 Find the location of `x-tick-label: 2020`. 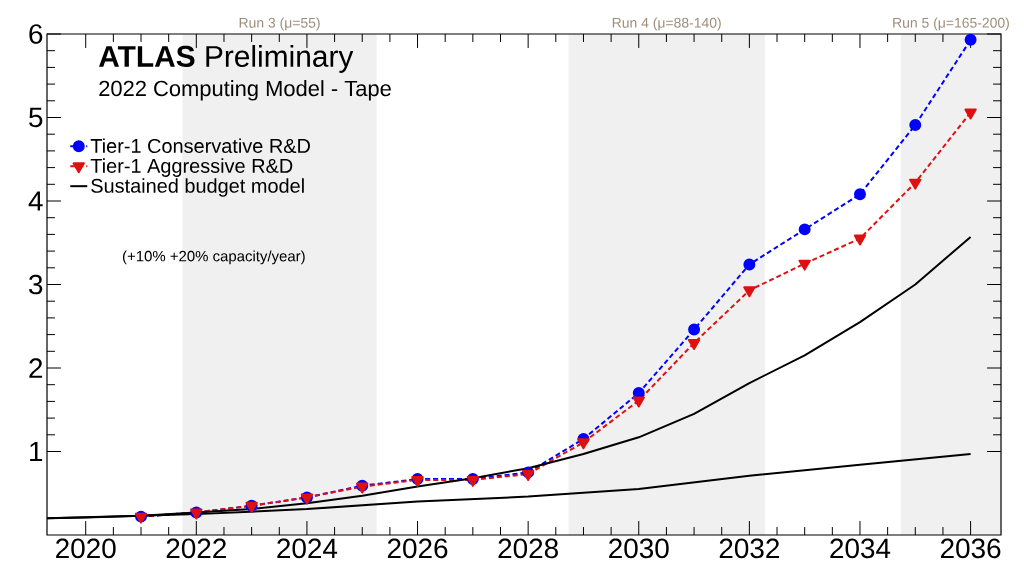

x-tick-label: 2020 is located at coordinates (86, 548).